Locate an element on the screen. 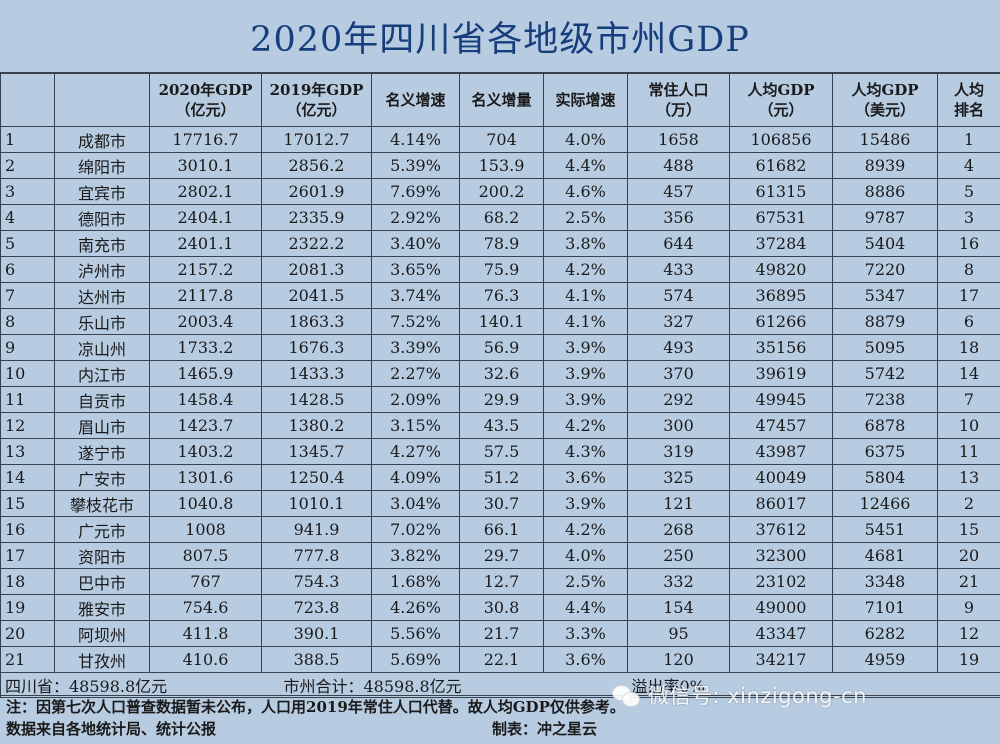 Image resolution: width=1000 pixels, height=744 pixels. cell-population: 154 is located at coordinates (678, 607).